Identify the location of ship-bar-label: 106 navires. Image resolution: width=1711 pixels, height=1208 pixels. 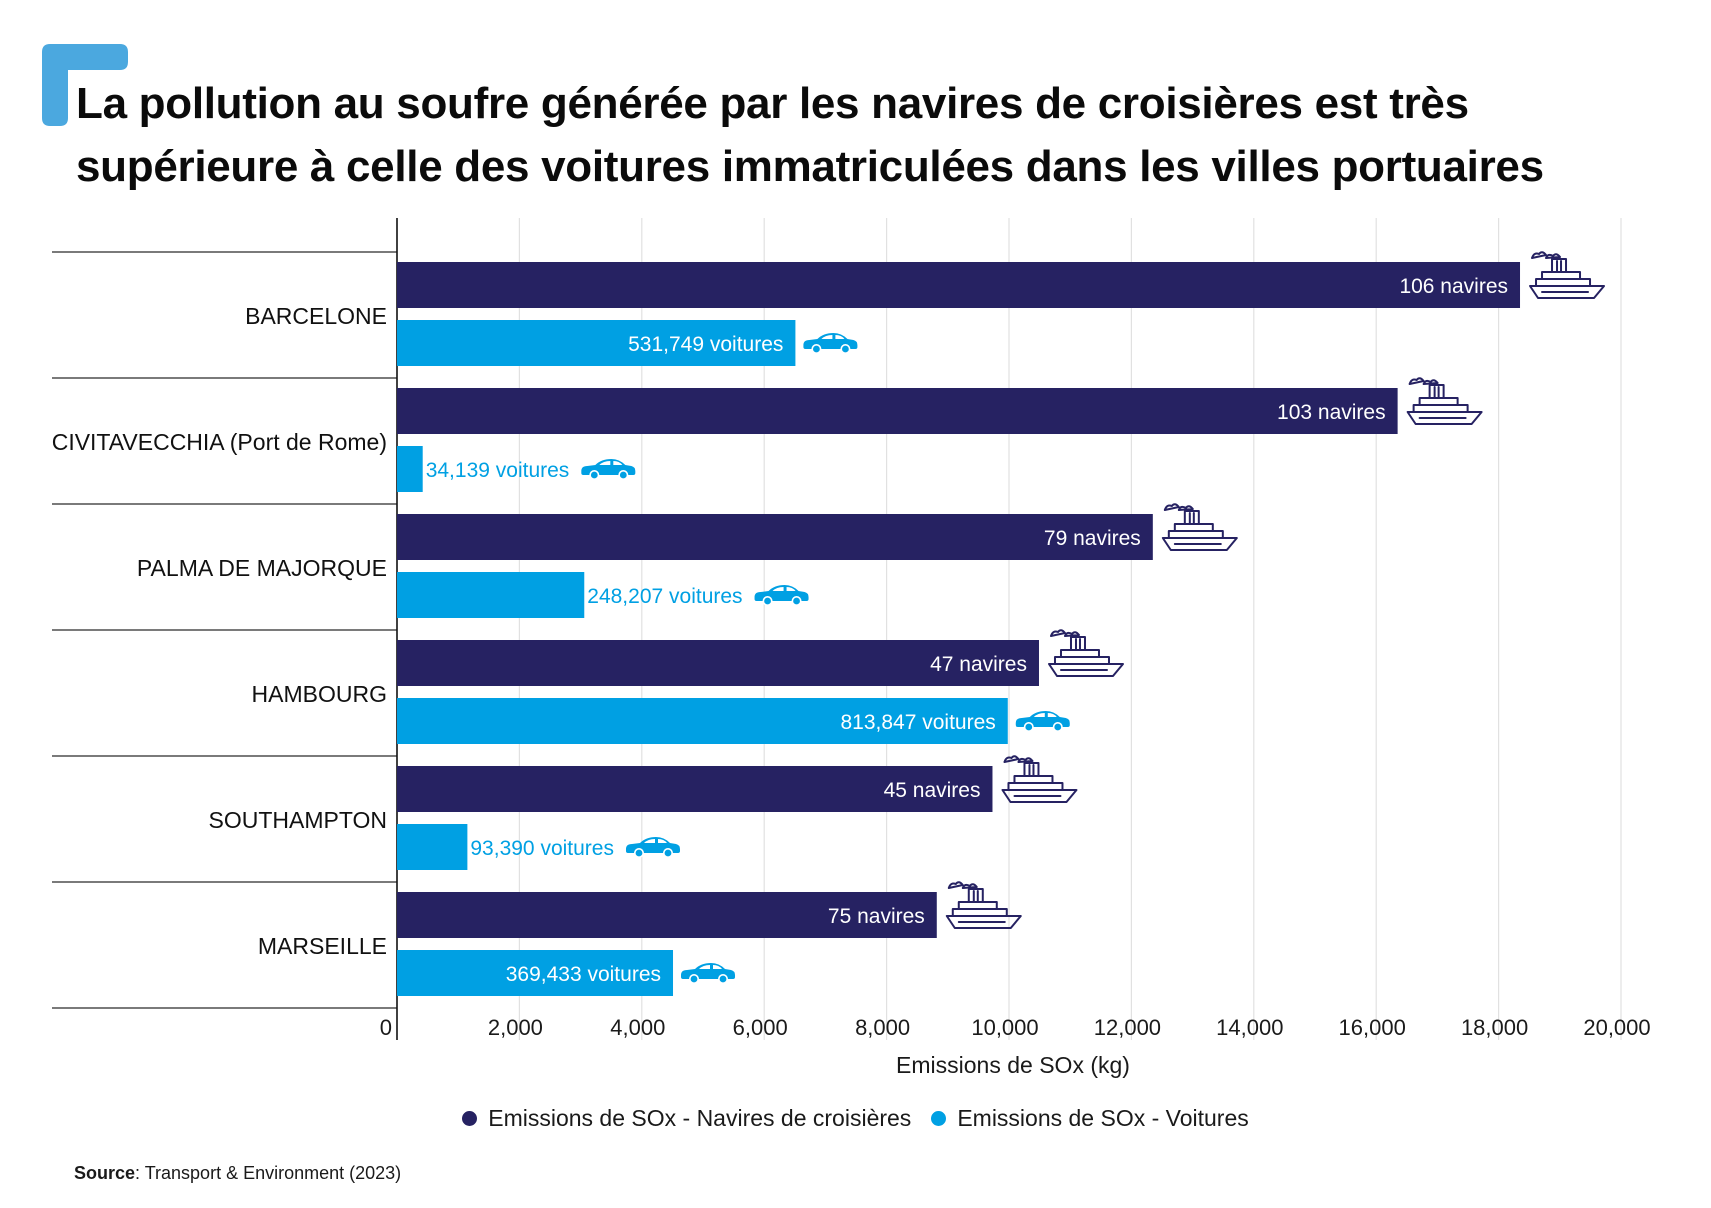
(1453, 286).